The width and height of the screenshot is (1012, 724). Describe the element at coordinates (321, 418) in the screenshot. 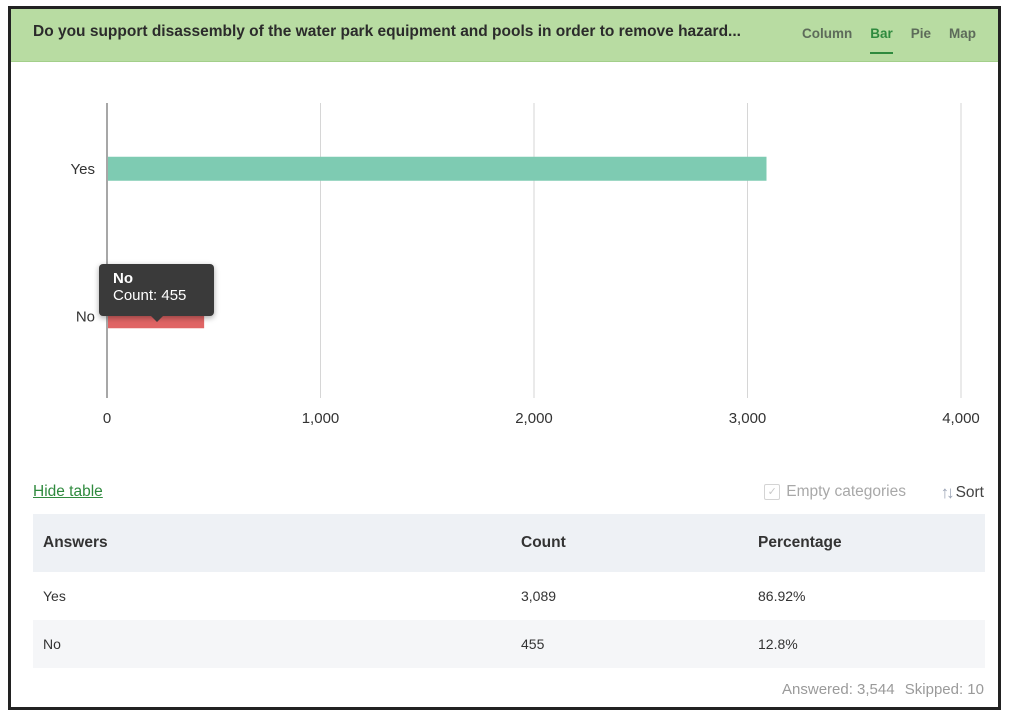

I see `x-tick-label: 1,000` at that location.